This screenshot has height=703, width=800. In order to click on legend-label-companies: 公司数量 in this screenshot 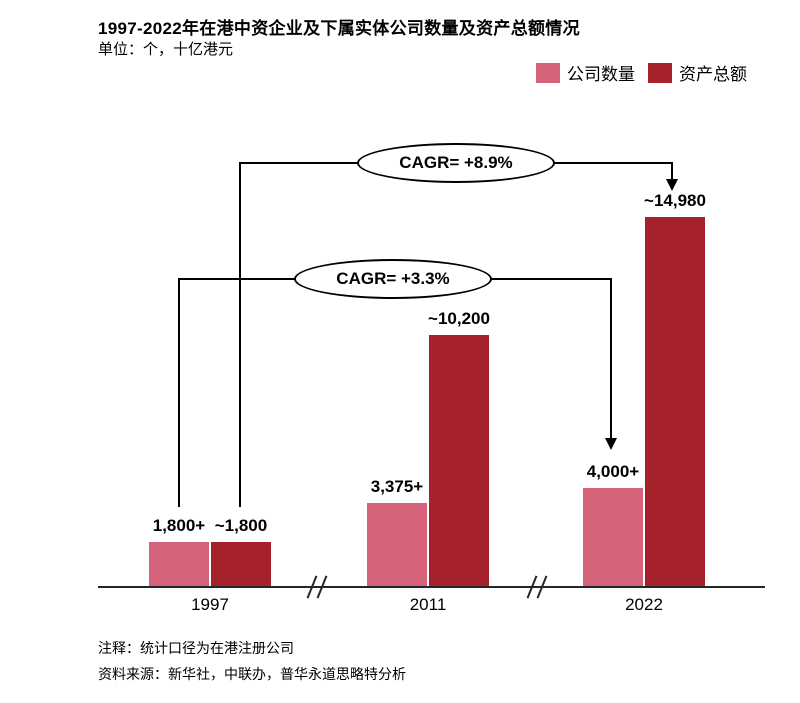, I will do `click(601, 74)`.